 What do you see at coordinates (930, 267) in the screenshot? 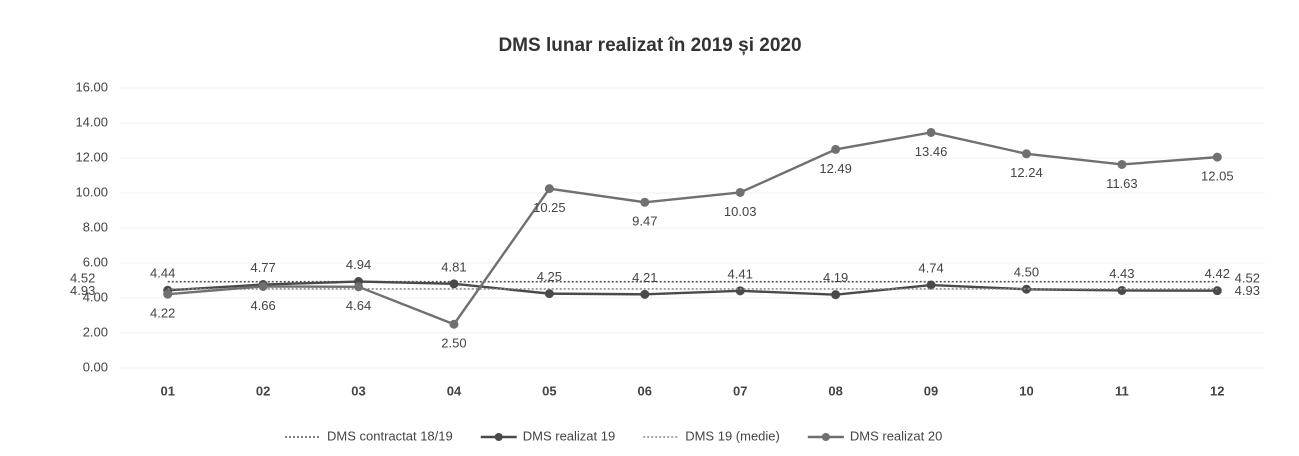
I see `data-label: 4.74` at bounding box center [930, 267].